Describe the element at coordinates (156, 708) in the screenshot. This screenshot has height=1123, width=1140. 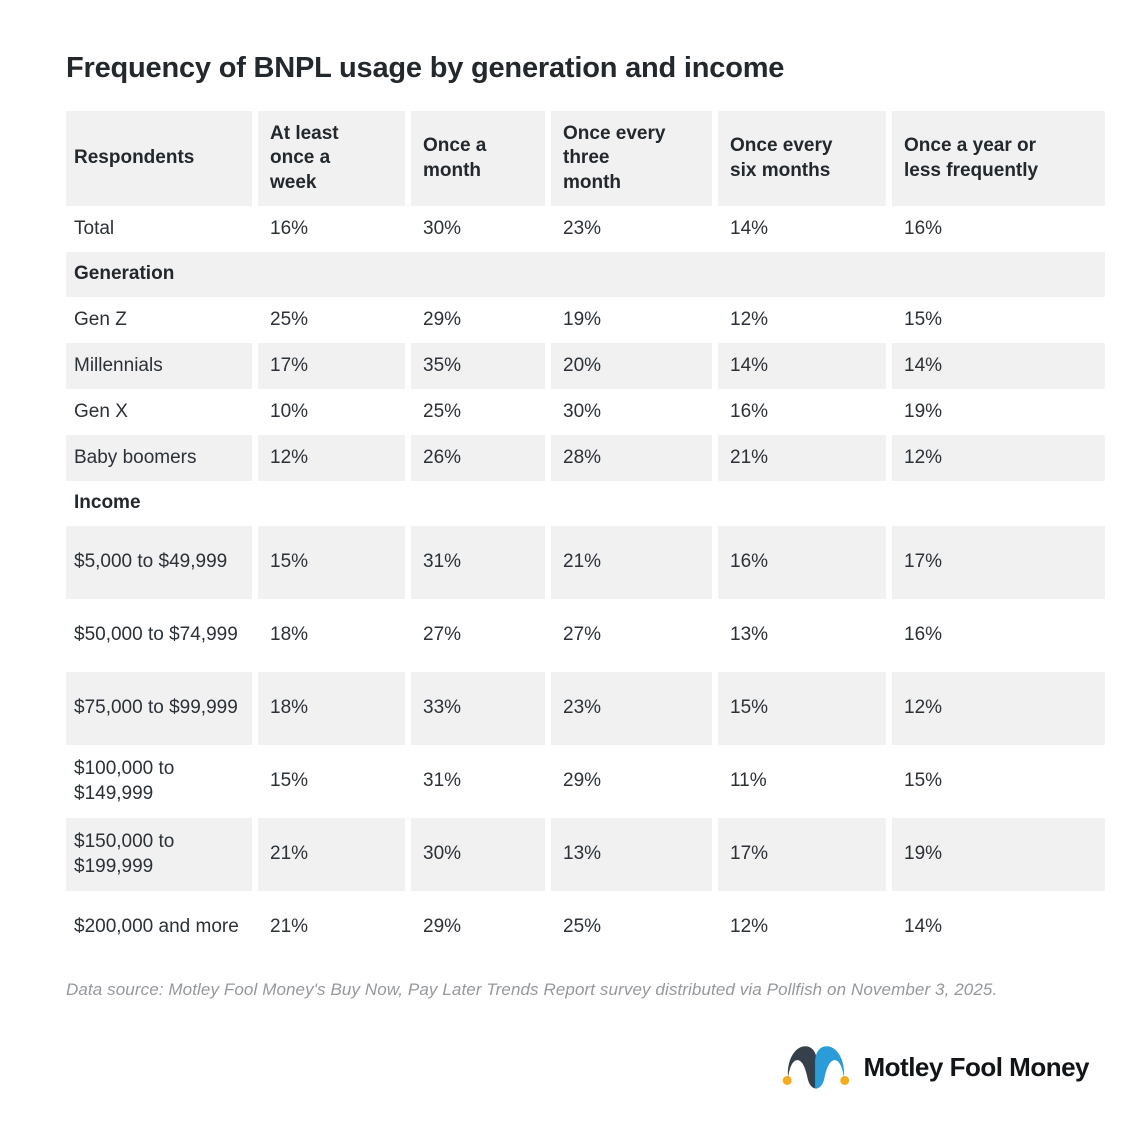
I see `row-label: $75,000 to $99,999` at that location.